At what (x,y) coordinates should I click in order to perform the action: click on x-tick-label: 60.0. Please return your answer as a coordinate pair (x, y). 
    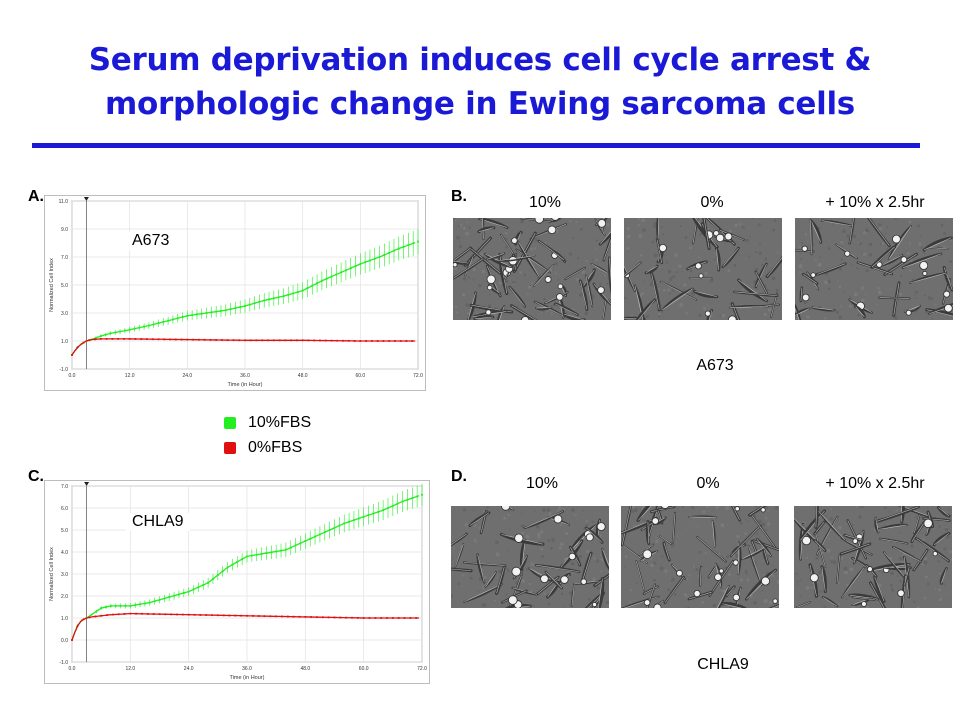
    Looking at the image, I should click on (364, 669).